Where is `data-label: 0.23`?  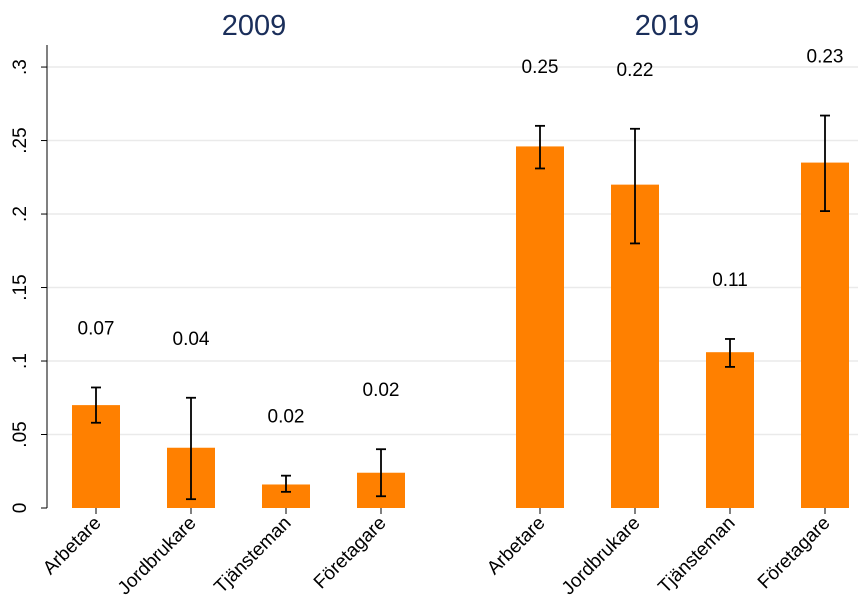 data-label: 0.23 is located at coordinates (825, 57).